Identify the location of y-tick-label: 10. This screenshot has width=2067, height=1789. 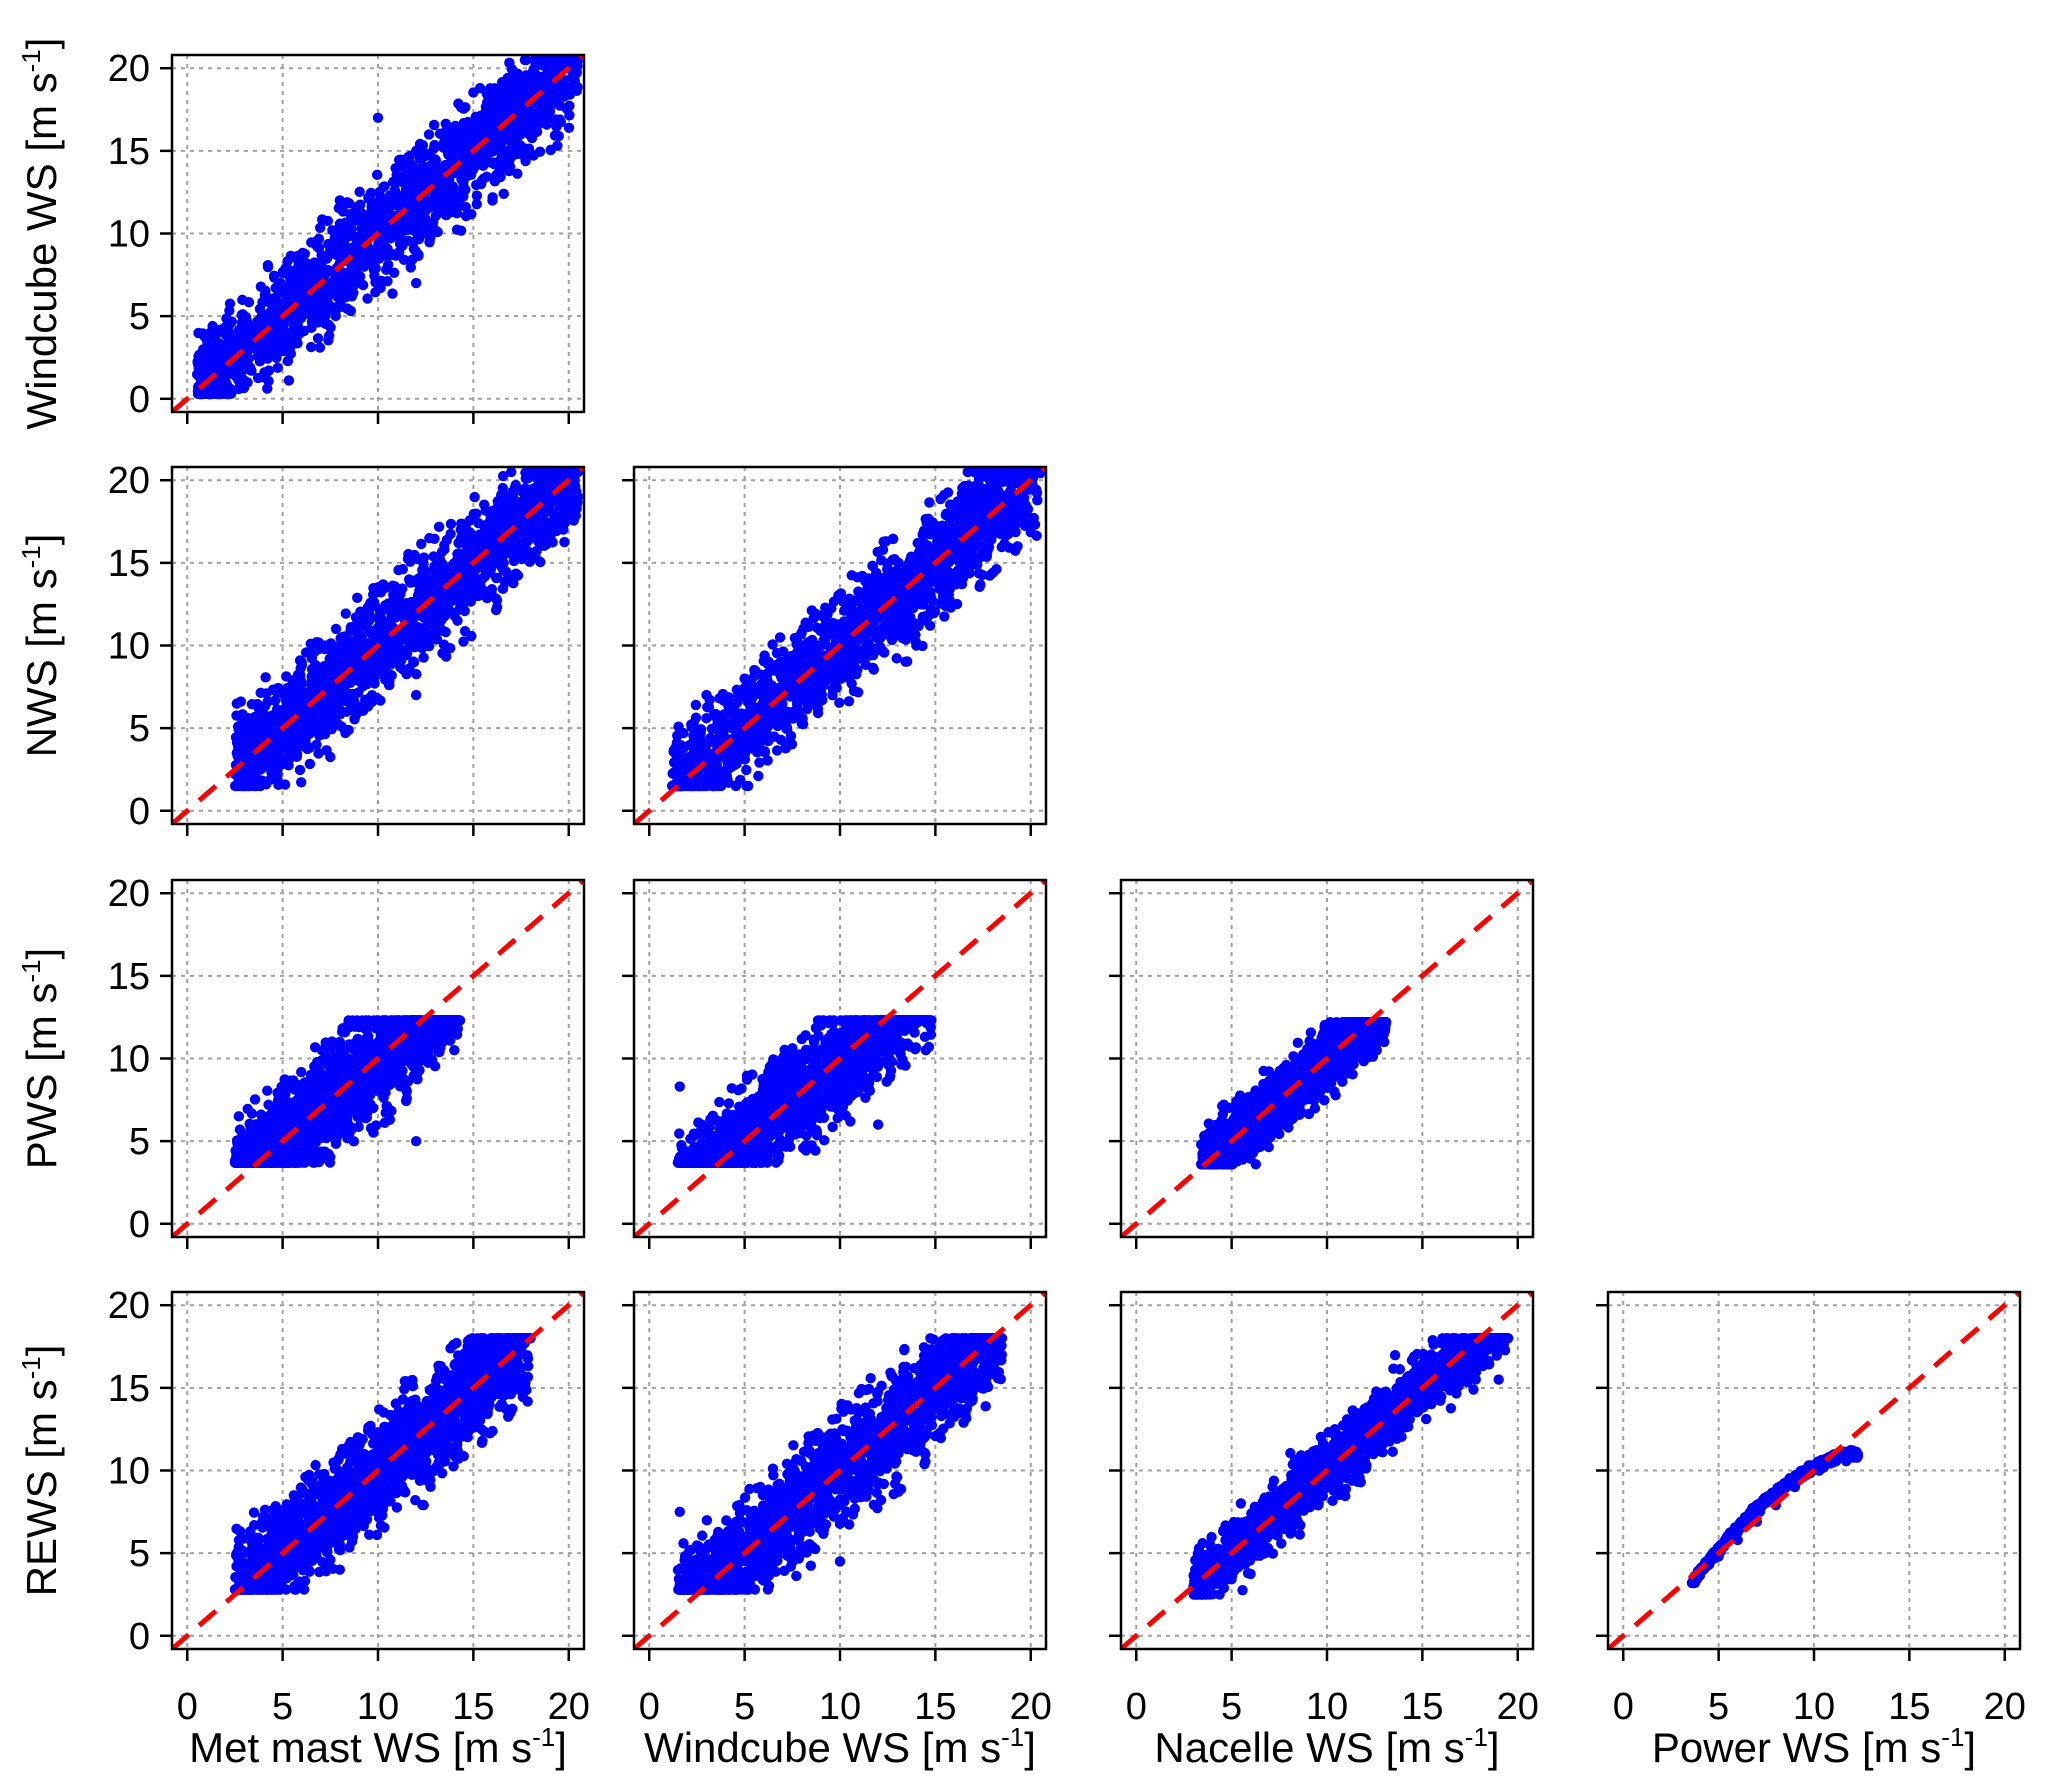
(129, 647).